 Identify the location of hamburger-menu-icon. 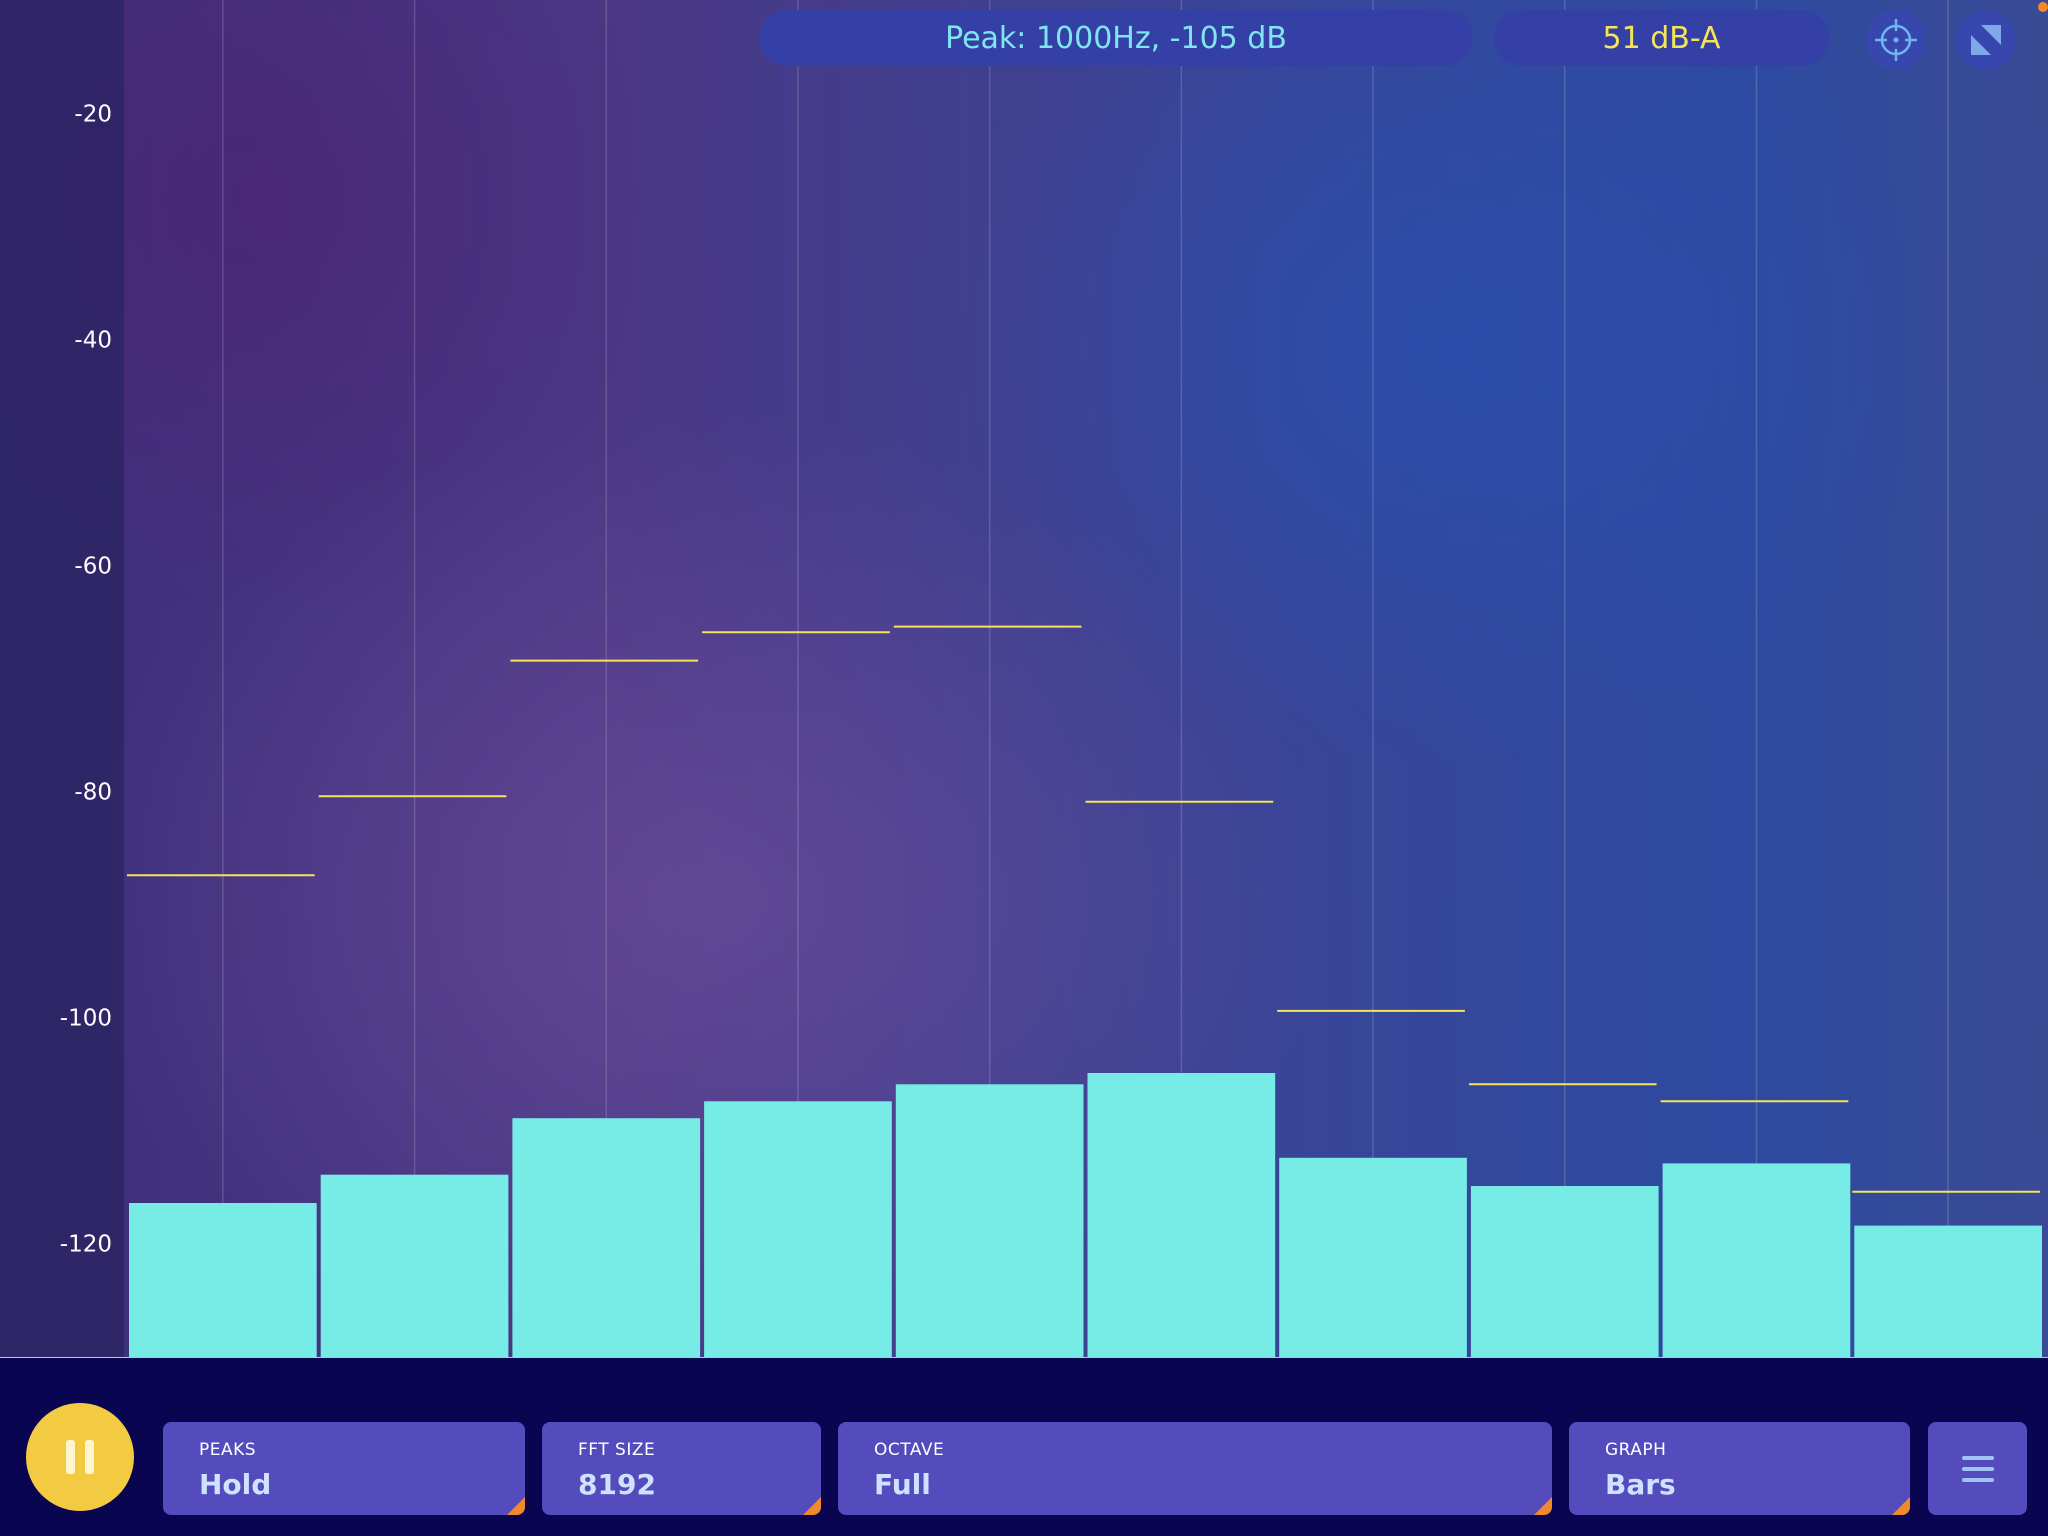
(1977, 1468).